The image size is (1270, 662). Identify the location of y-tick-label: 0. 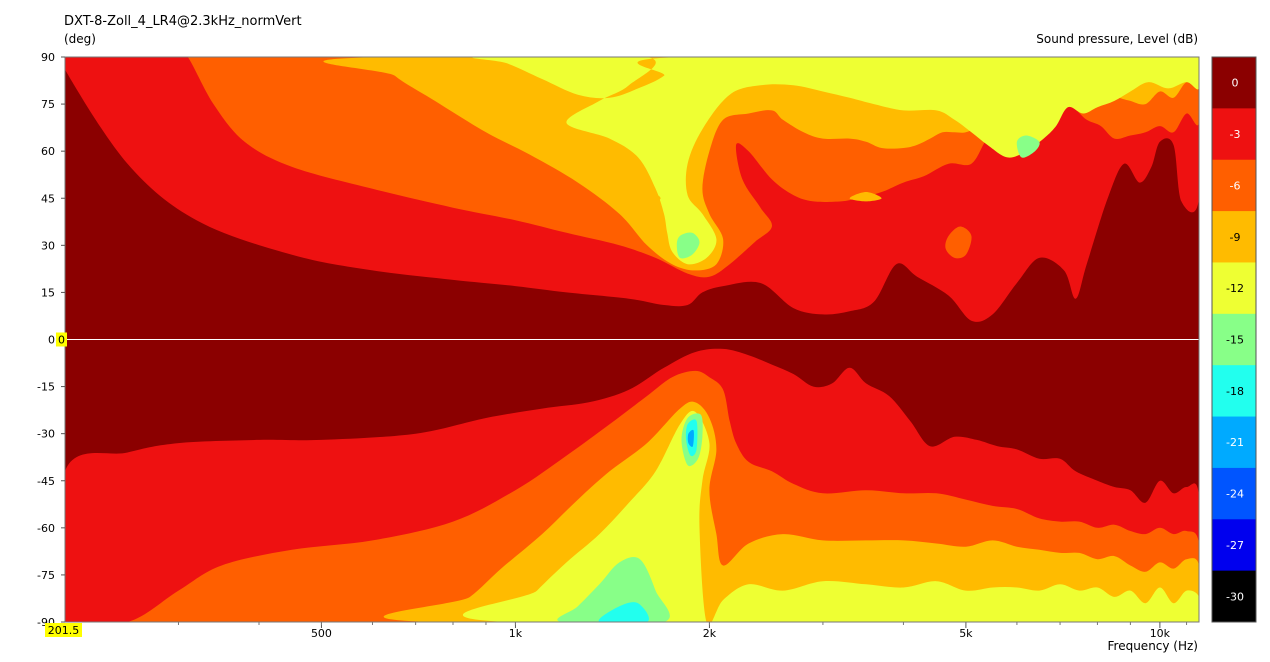
(51, 340).